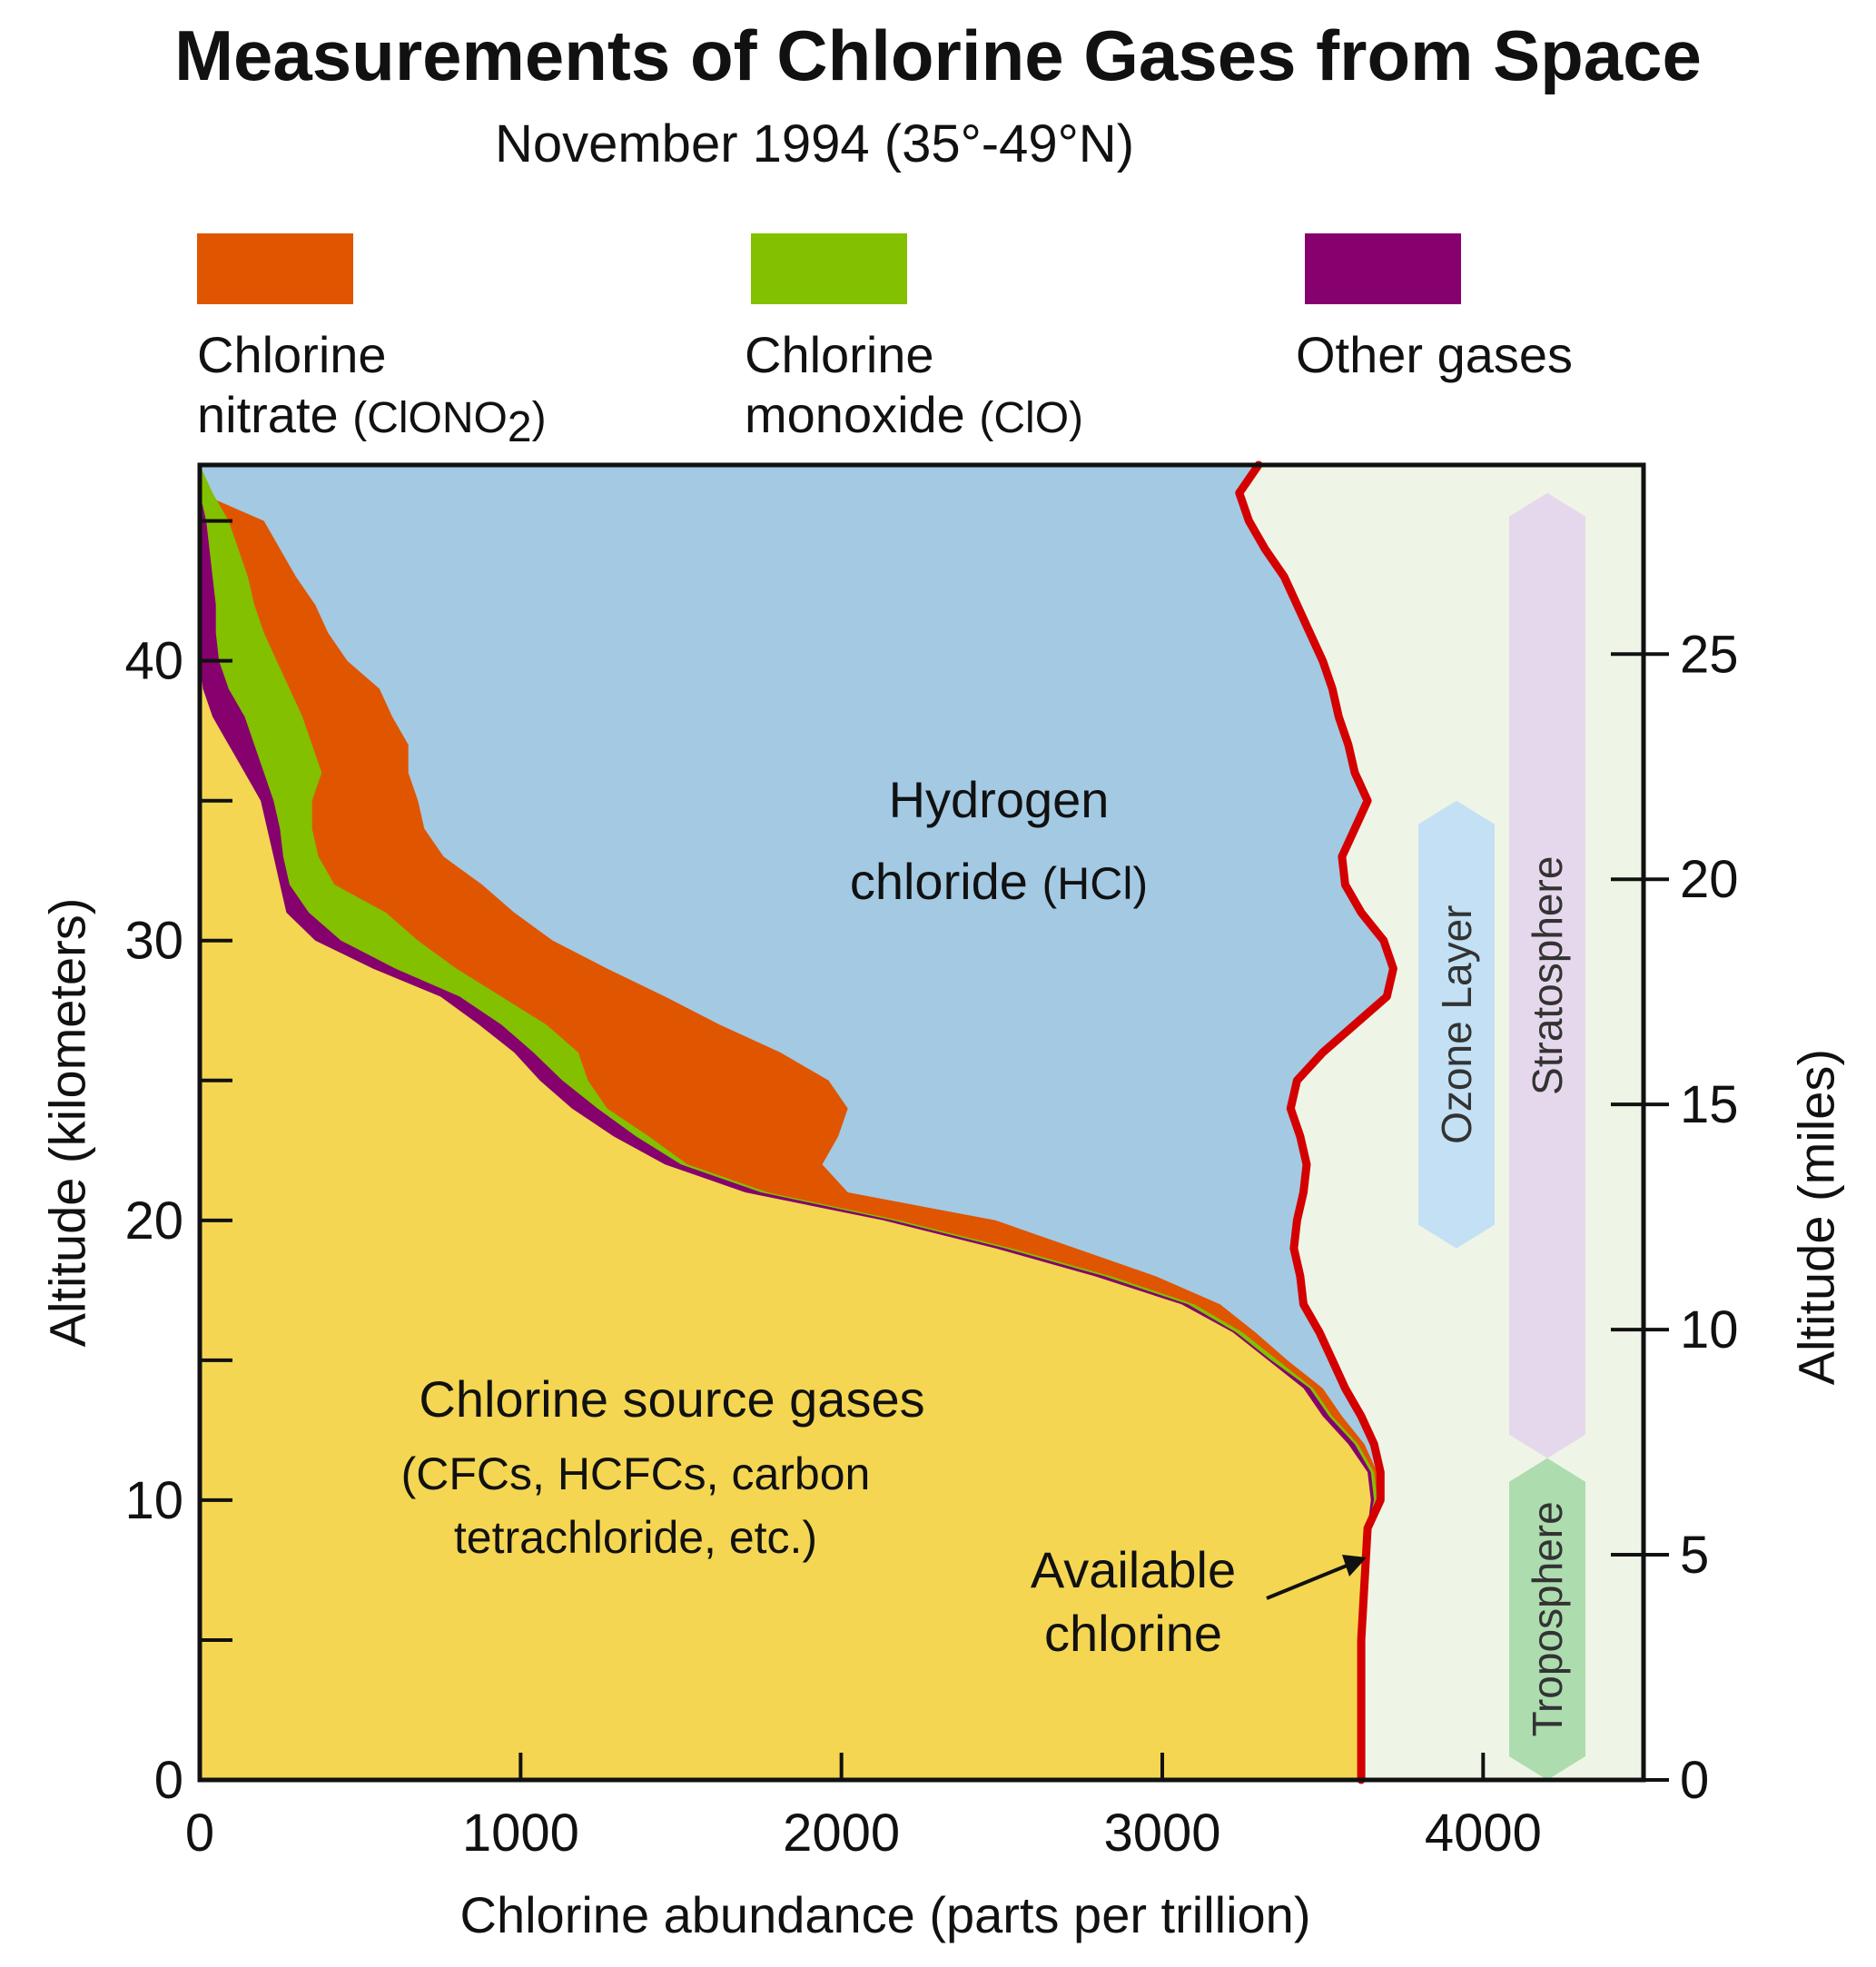 The image size is (1876, 1967). What do you see at coordinates (1316, 1122) in the screenshot?
I see `available-chlorine-line` at bounding box center [1316, 1122].